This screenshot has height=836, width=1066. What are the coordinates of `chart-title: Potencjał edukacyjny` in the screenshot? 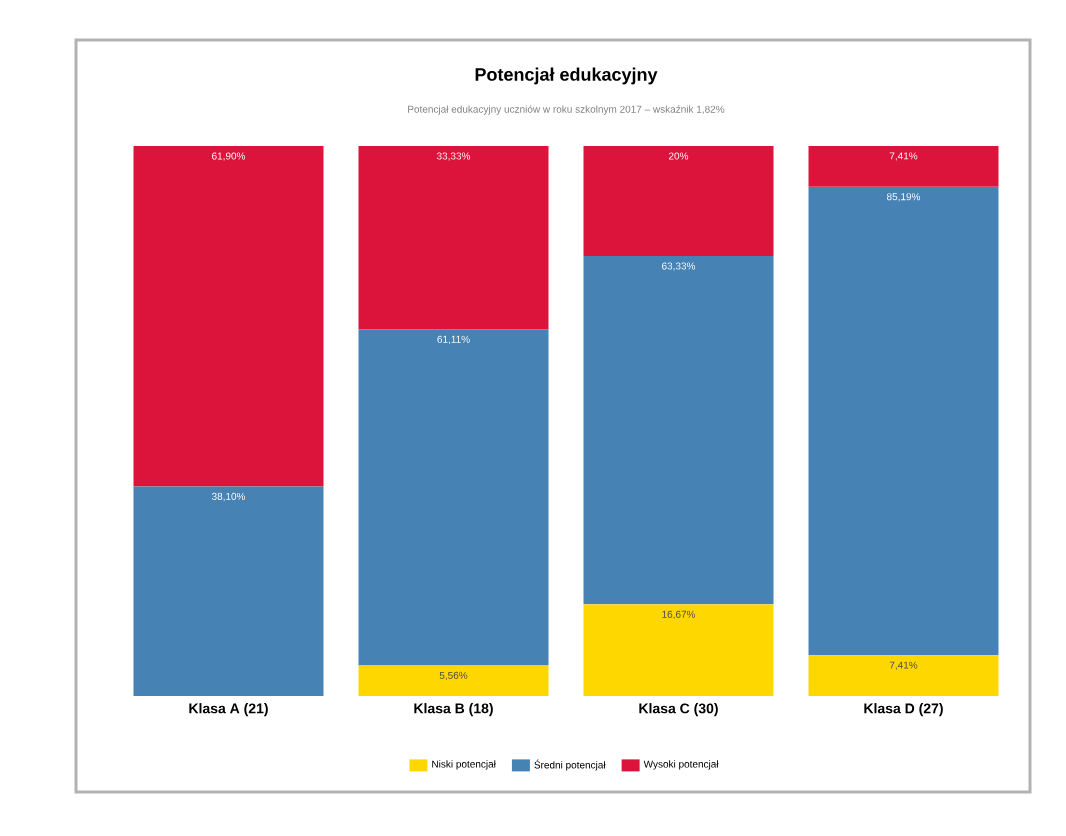 It's located at (566, 76).